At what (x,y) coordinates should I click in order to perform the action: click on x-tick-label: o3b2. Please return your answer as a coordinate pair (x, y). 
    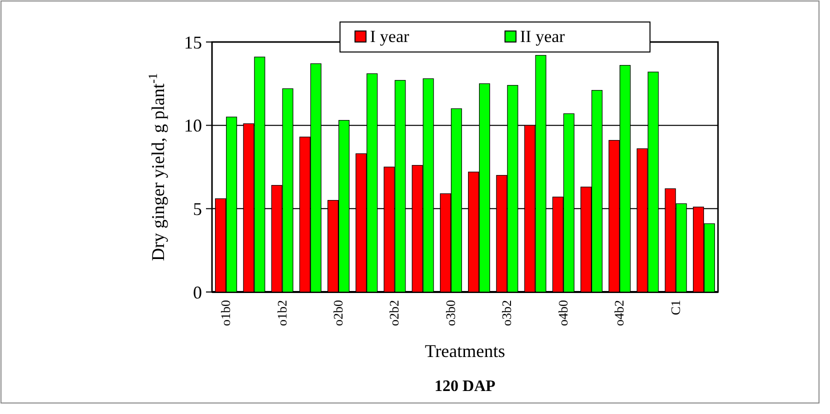
    Looking at the image, I should click on (506, 313).